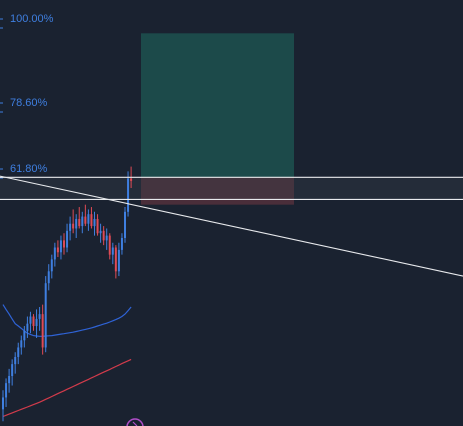 The height and width of the screenshot is (426, 463). Describe the element at coordinates (29, 169) in the screenshot. I see `fib-label-2: 61.80%` at that location.